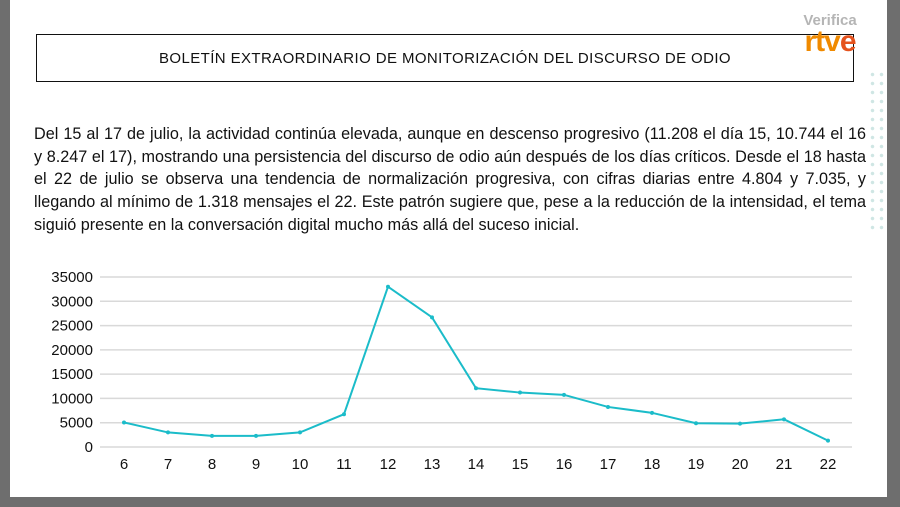 Image resolution: width=900 pixels, height=507 pixels. Describe the element at coordinates (564, 464) in the screenshot. I see `x-tick-label: 16` at that location.